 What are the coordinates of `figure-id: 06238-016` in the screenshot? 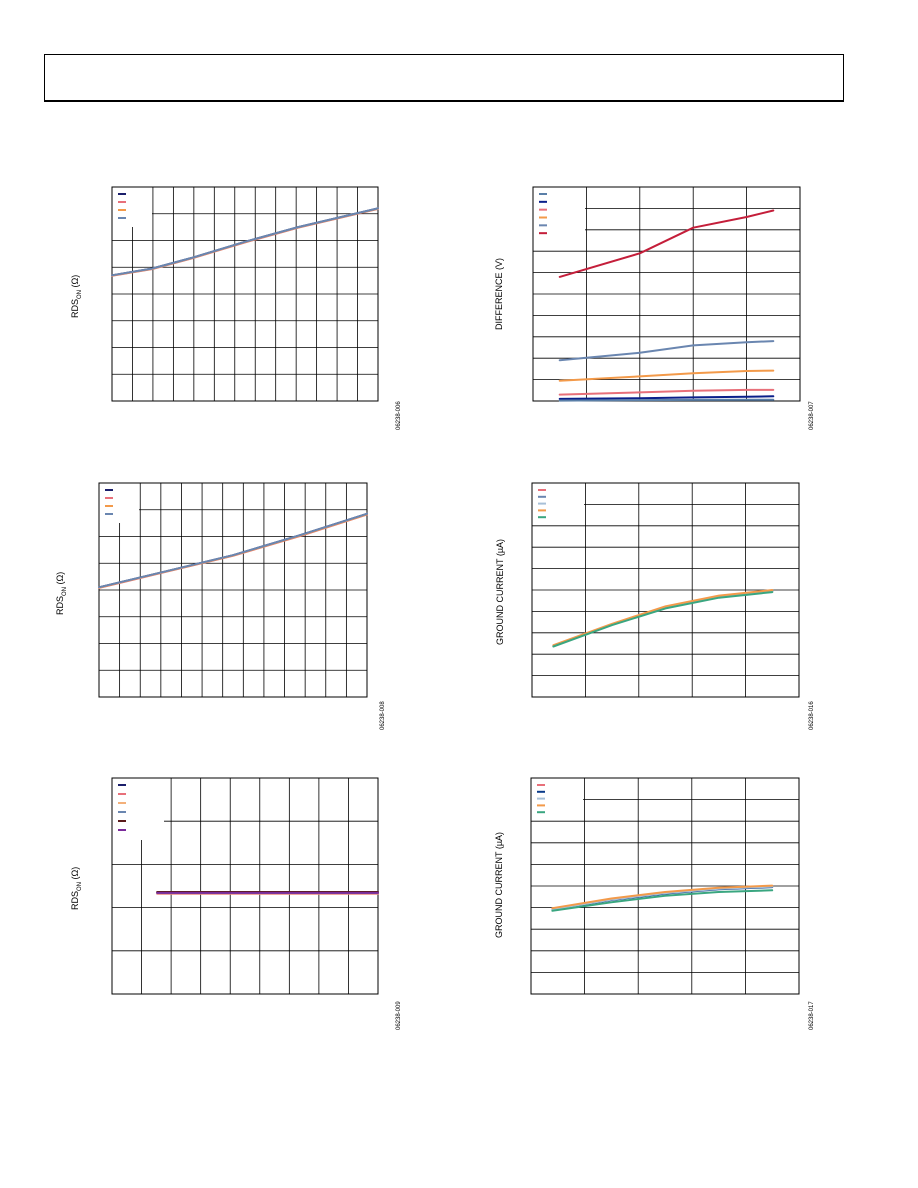 It's located at (812, 715).